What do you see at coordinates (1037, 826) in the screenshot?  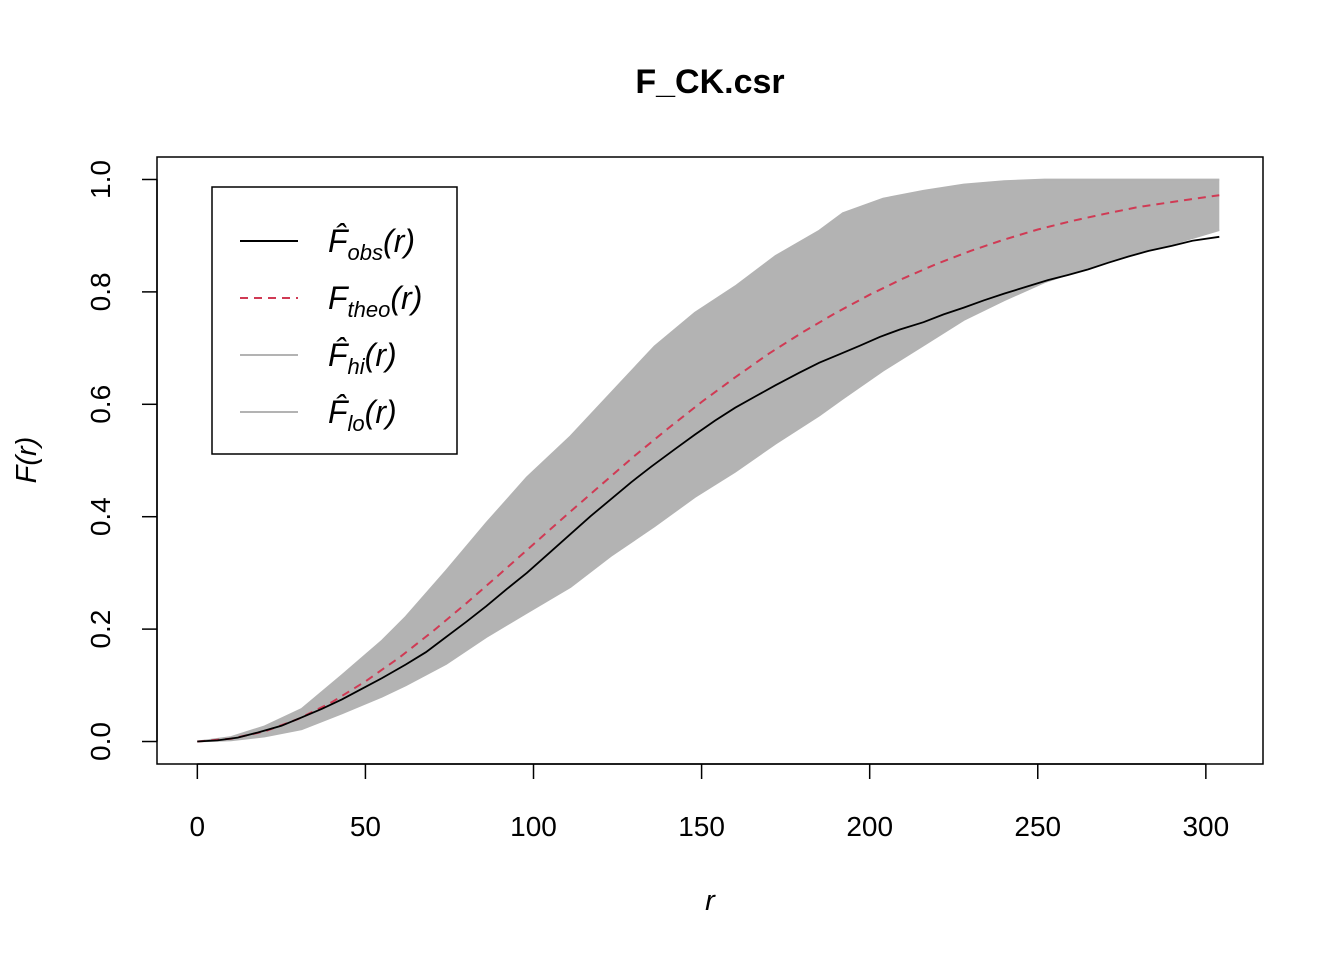 I see `x-tick-label: 250` at bounding box center [1037, 826].